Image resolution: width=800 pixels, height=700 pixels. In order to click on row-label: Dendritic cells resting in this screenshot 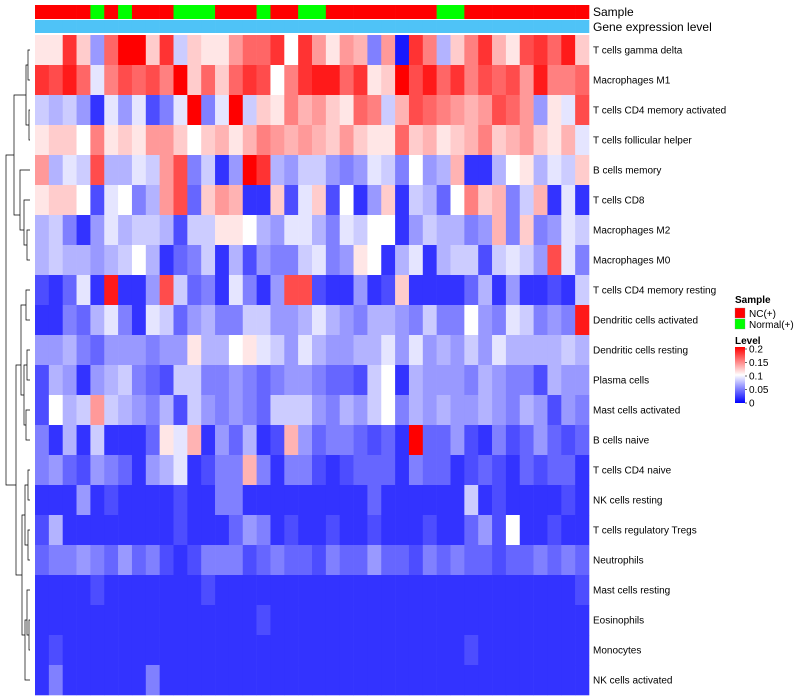, I will do `click(640, 351)`.